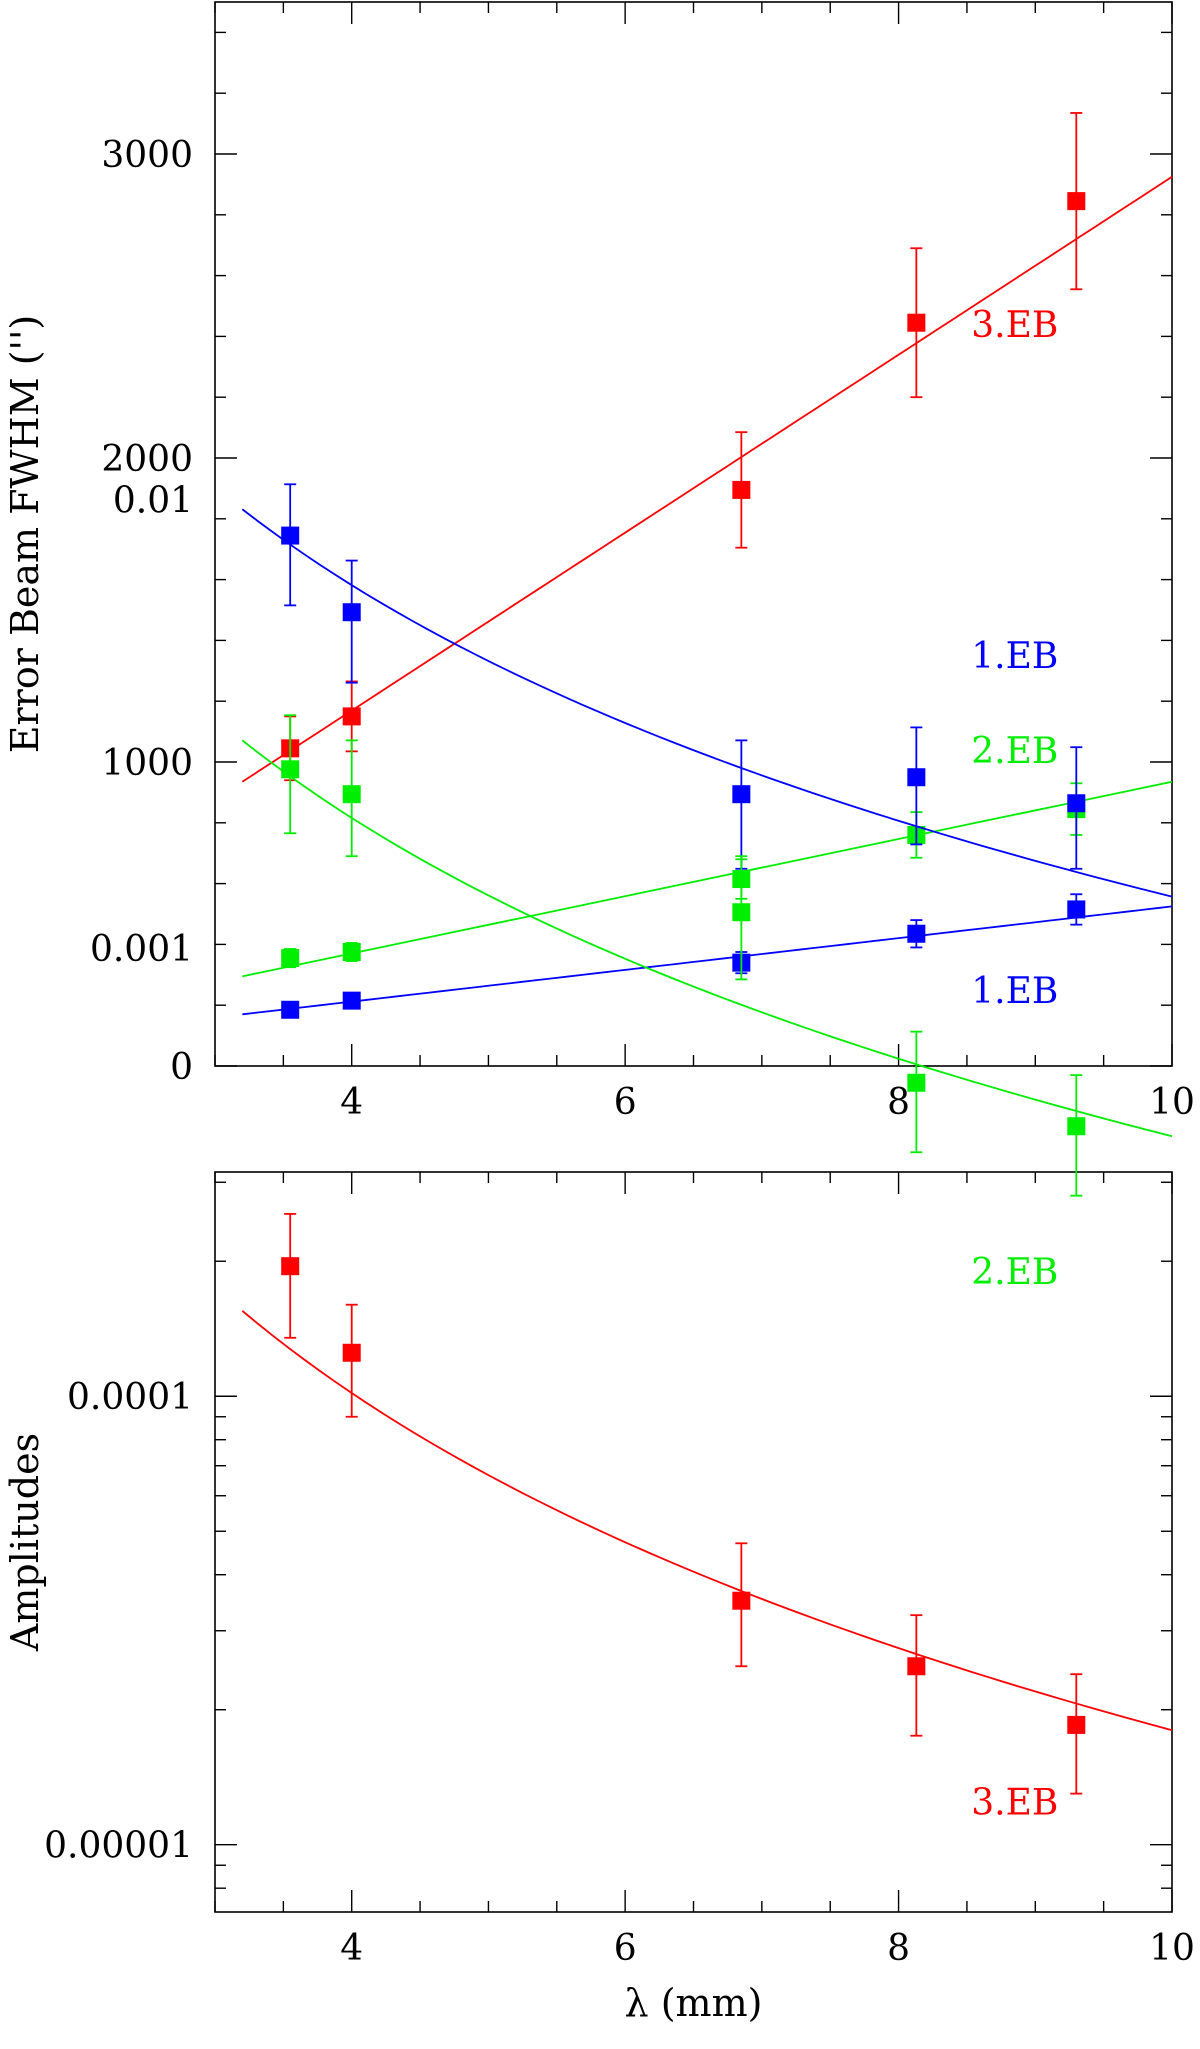 This screenshot has width=1200, height=2049. I want to click on y-tick-label: 3000, so click(147, 155).